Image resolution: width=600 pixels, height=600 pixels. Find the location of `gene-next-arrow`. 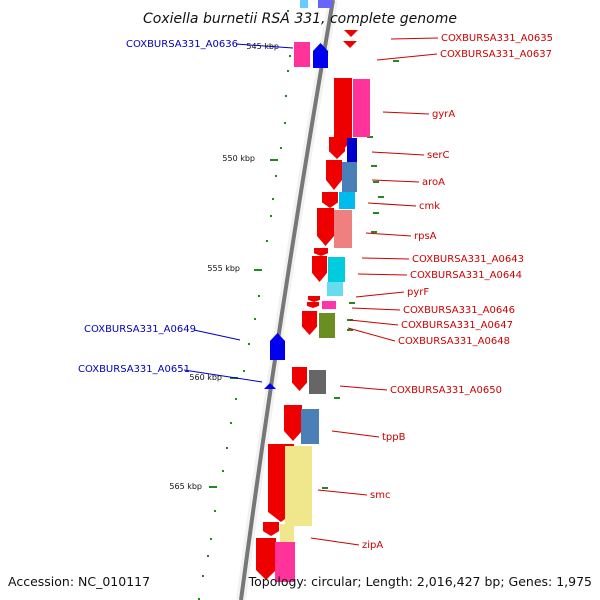

gene-next-arrow is located at coordinates (266, 559).